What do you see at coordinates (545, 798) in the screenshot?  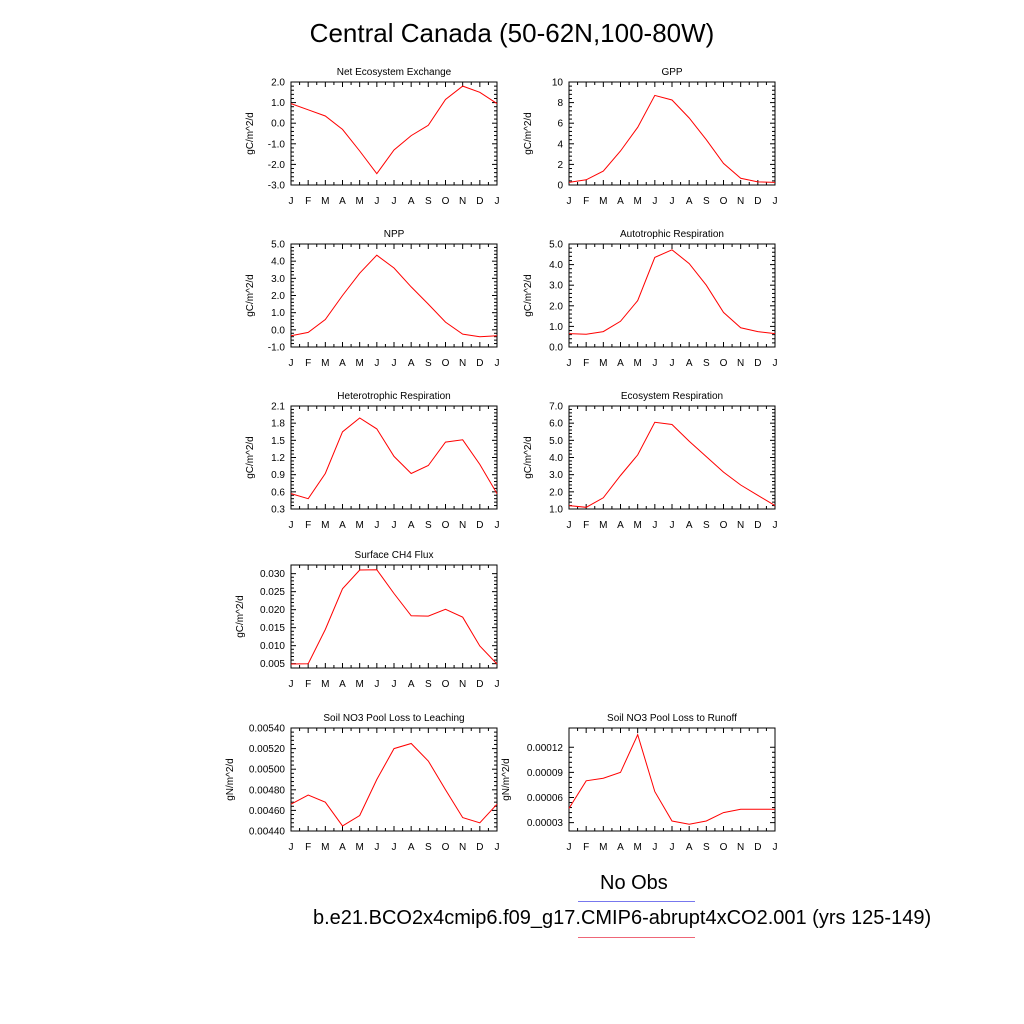 I see `y-tick-label: 0.00006` at bounding box center [545, 798].